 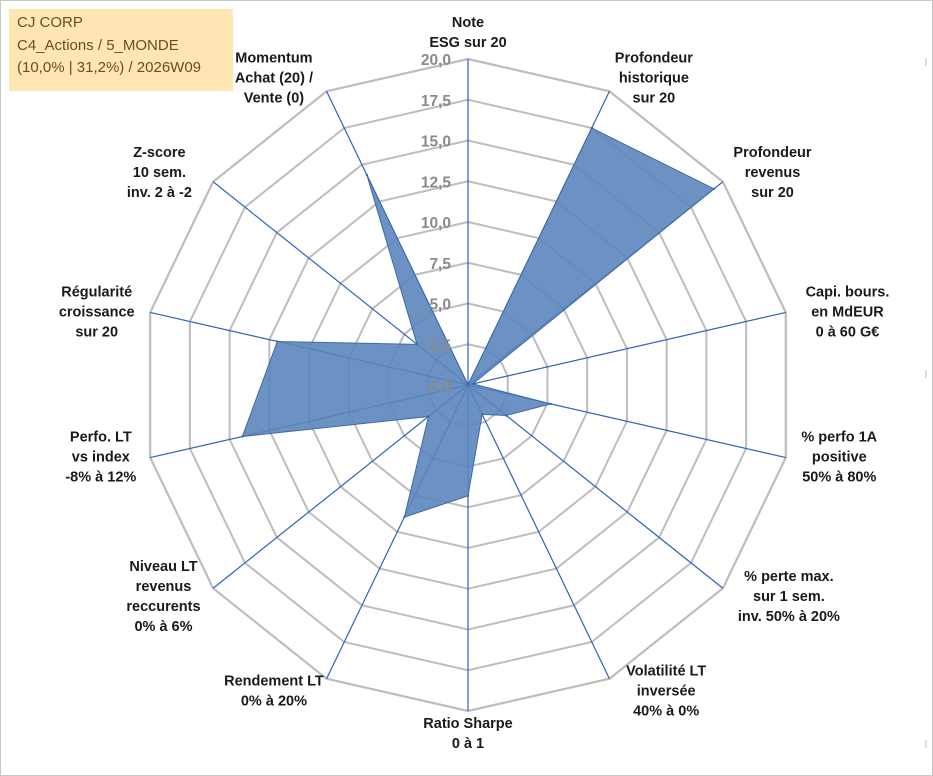 I want to click on info-category: C4_Actions / 5_MONDE, so click(x=98, y=45).